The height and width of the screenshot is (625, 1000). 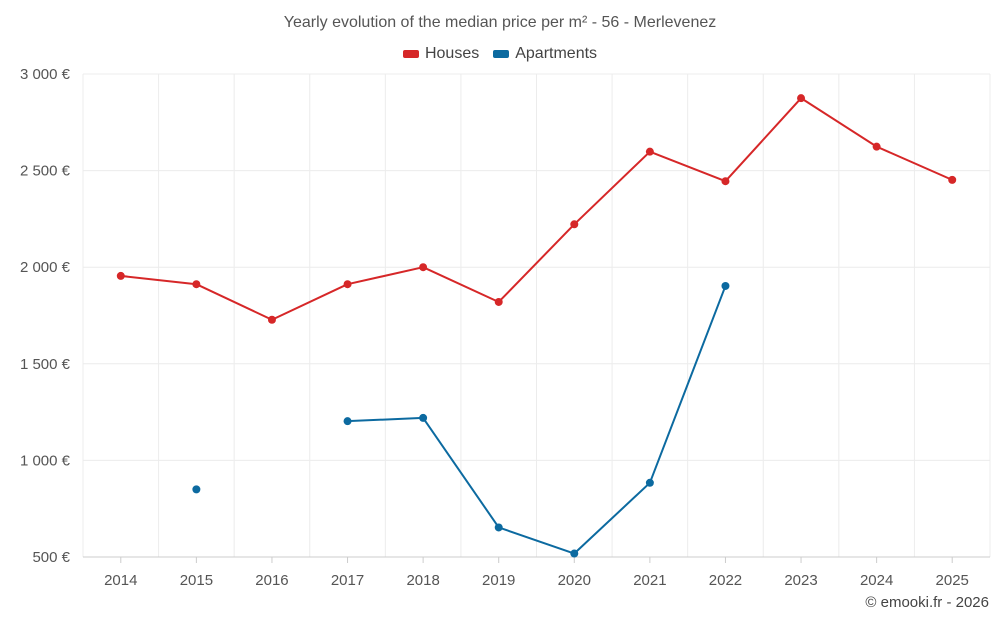 What do you see at coordinates (45, 267) in the screenshot?
I see `y-tick-label: 2 000 €` at bounding box center [45, 267].